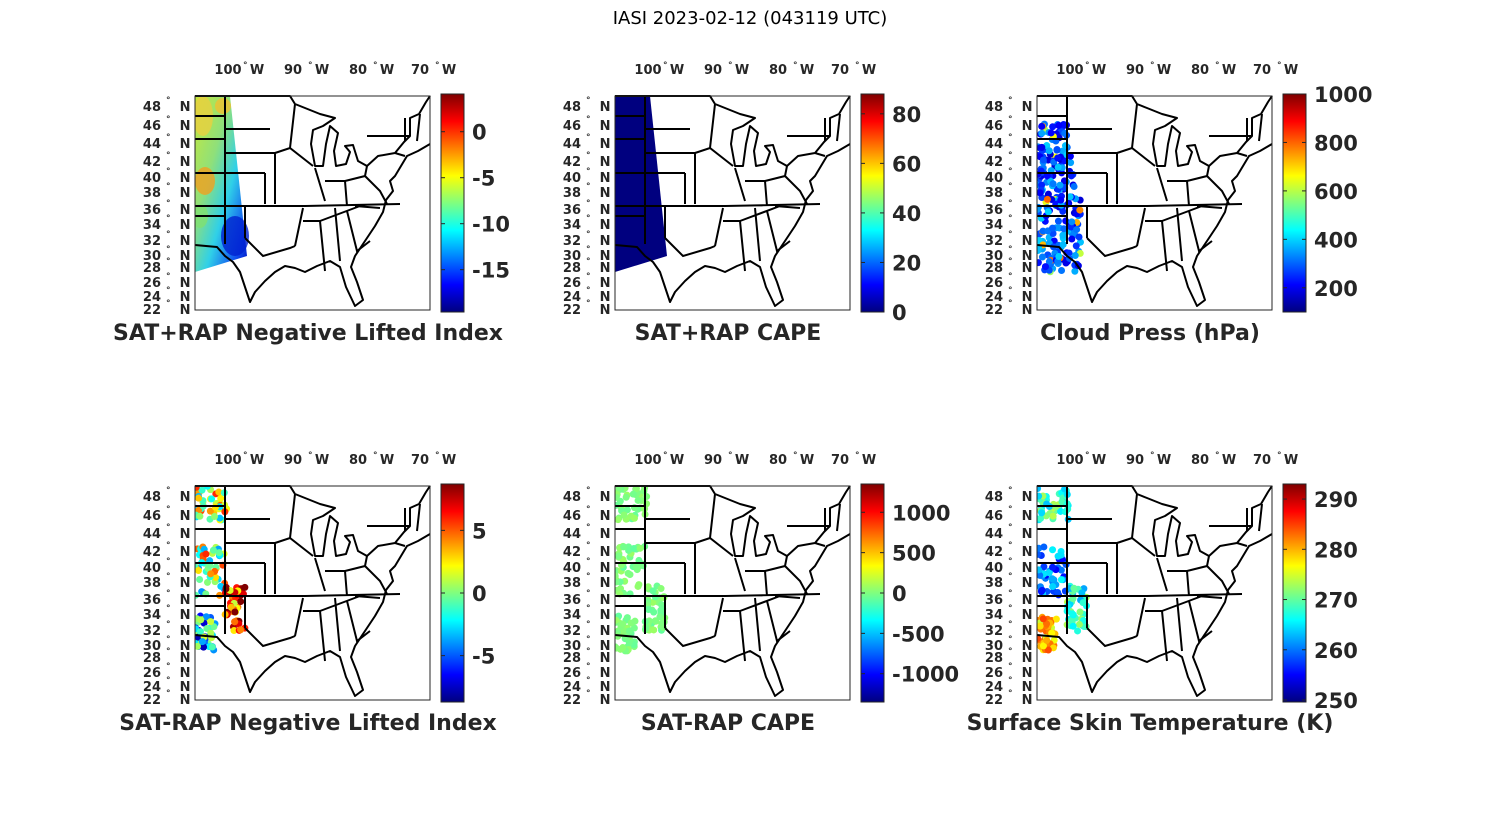 This screenshot has width=1500, height=825. What do you see at coordinates (840, 460) in the screenshot?
I see `lon-tick-label: 70` at bounding box center [840, 460].